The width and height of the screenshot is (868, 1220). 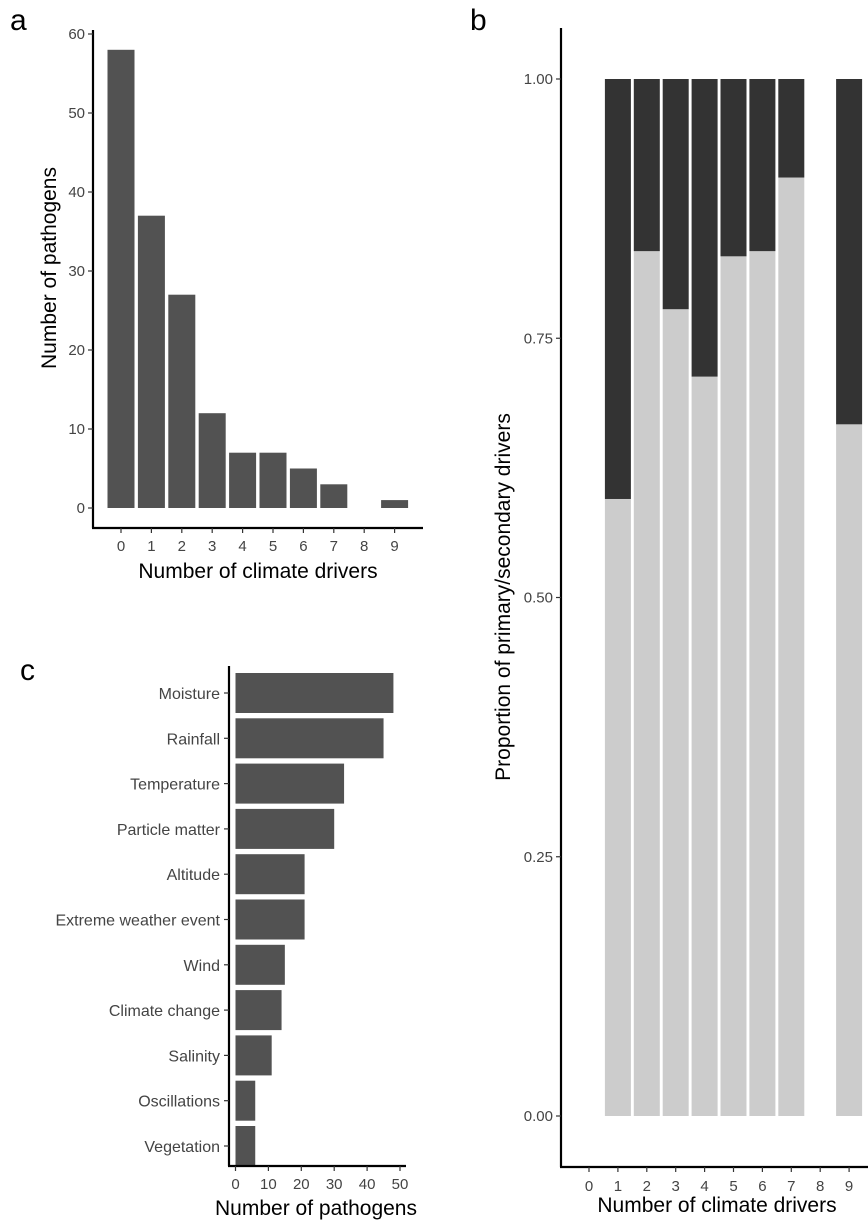 I want to click on panel-a-y-tick-label: 40, so click(x=76, y=192).